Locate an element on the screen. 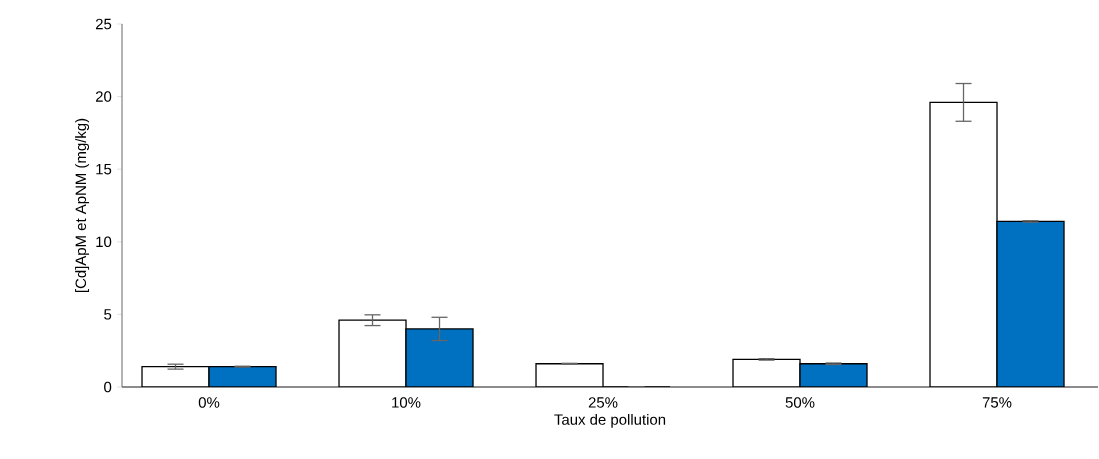 Image resolution: width=1099 pixels, height=459 pixels. x-tick-label: 10% is located at coordinates (406, 402).